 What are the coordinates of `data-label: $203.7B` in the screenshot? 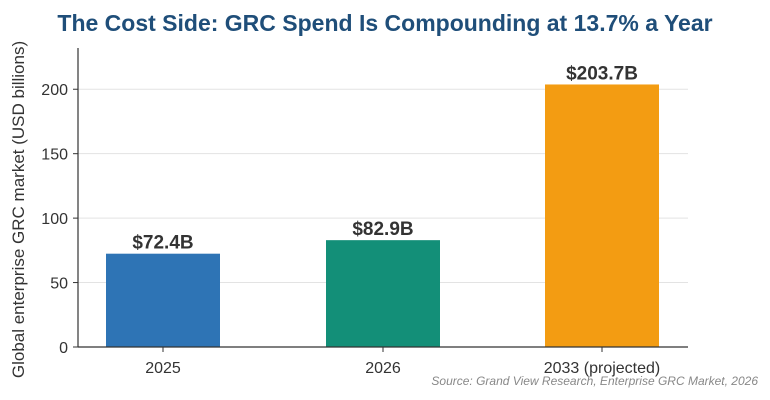 It's located at (602, 73).